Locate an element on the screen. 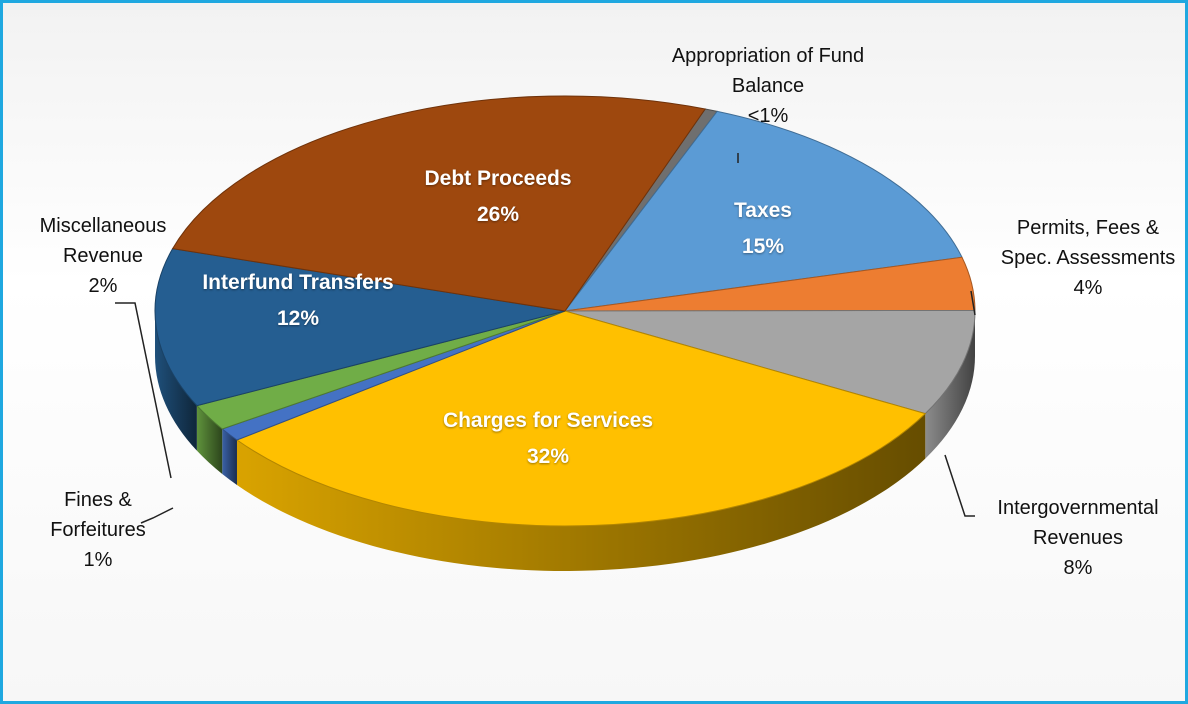 This screenshot has height=704, width=1188. slice-label: Intergovernmental Revenues 8% is located at coordinates (1078, 538).